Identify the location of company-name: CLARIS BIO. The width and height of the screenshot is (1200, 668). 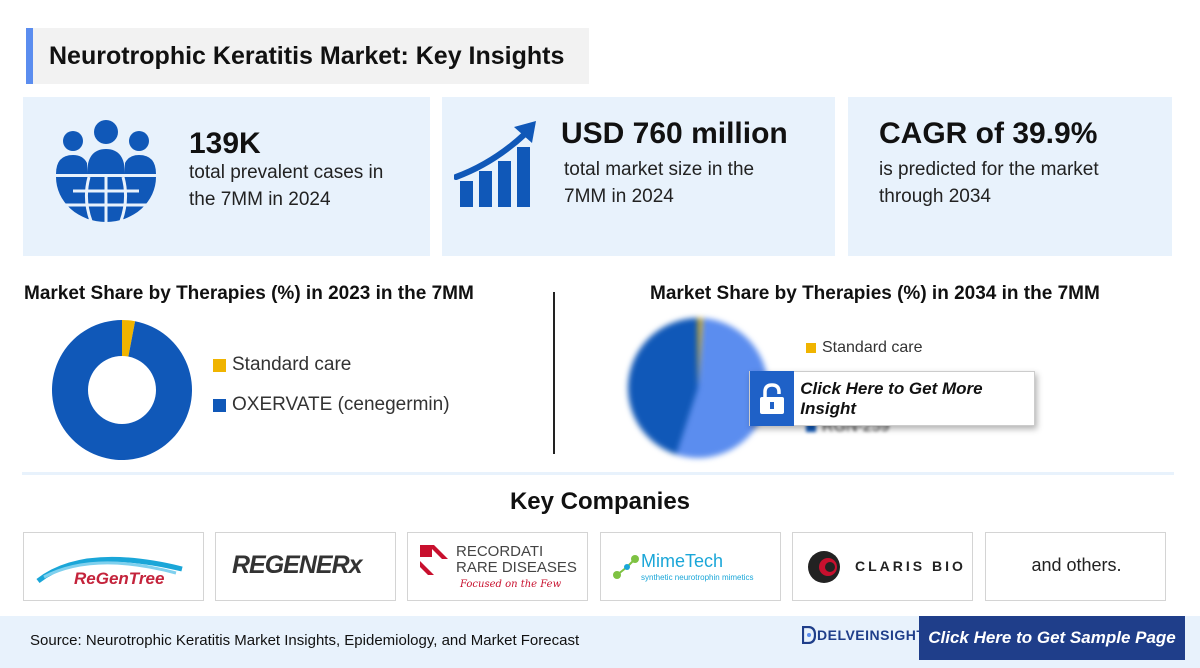
(910, 566).